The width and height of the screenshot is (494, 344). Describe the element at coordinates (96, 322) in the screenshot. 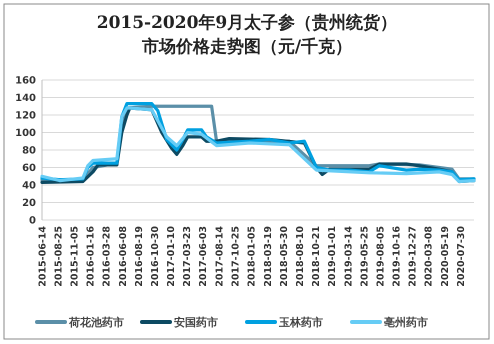

I see `legend-label: 荷花池药市` at that location.